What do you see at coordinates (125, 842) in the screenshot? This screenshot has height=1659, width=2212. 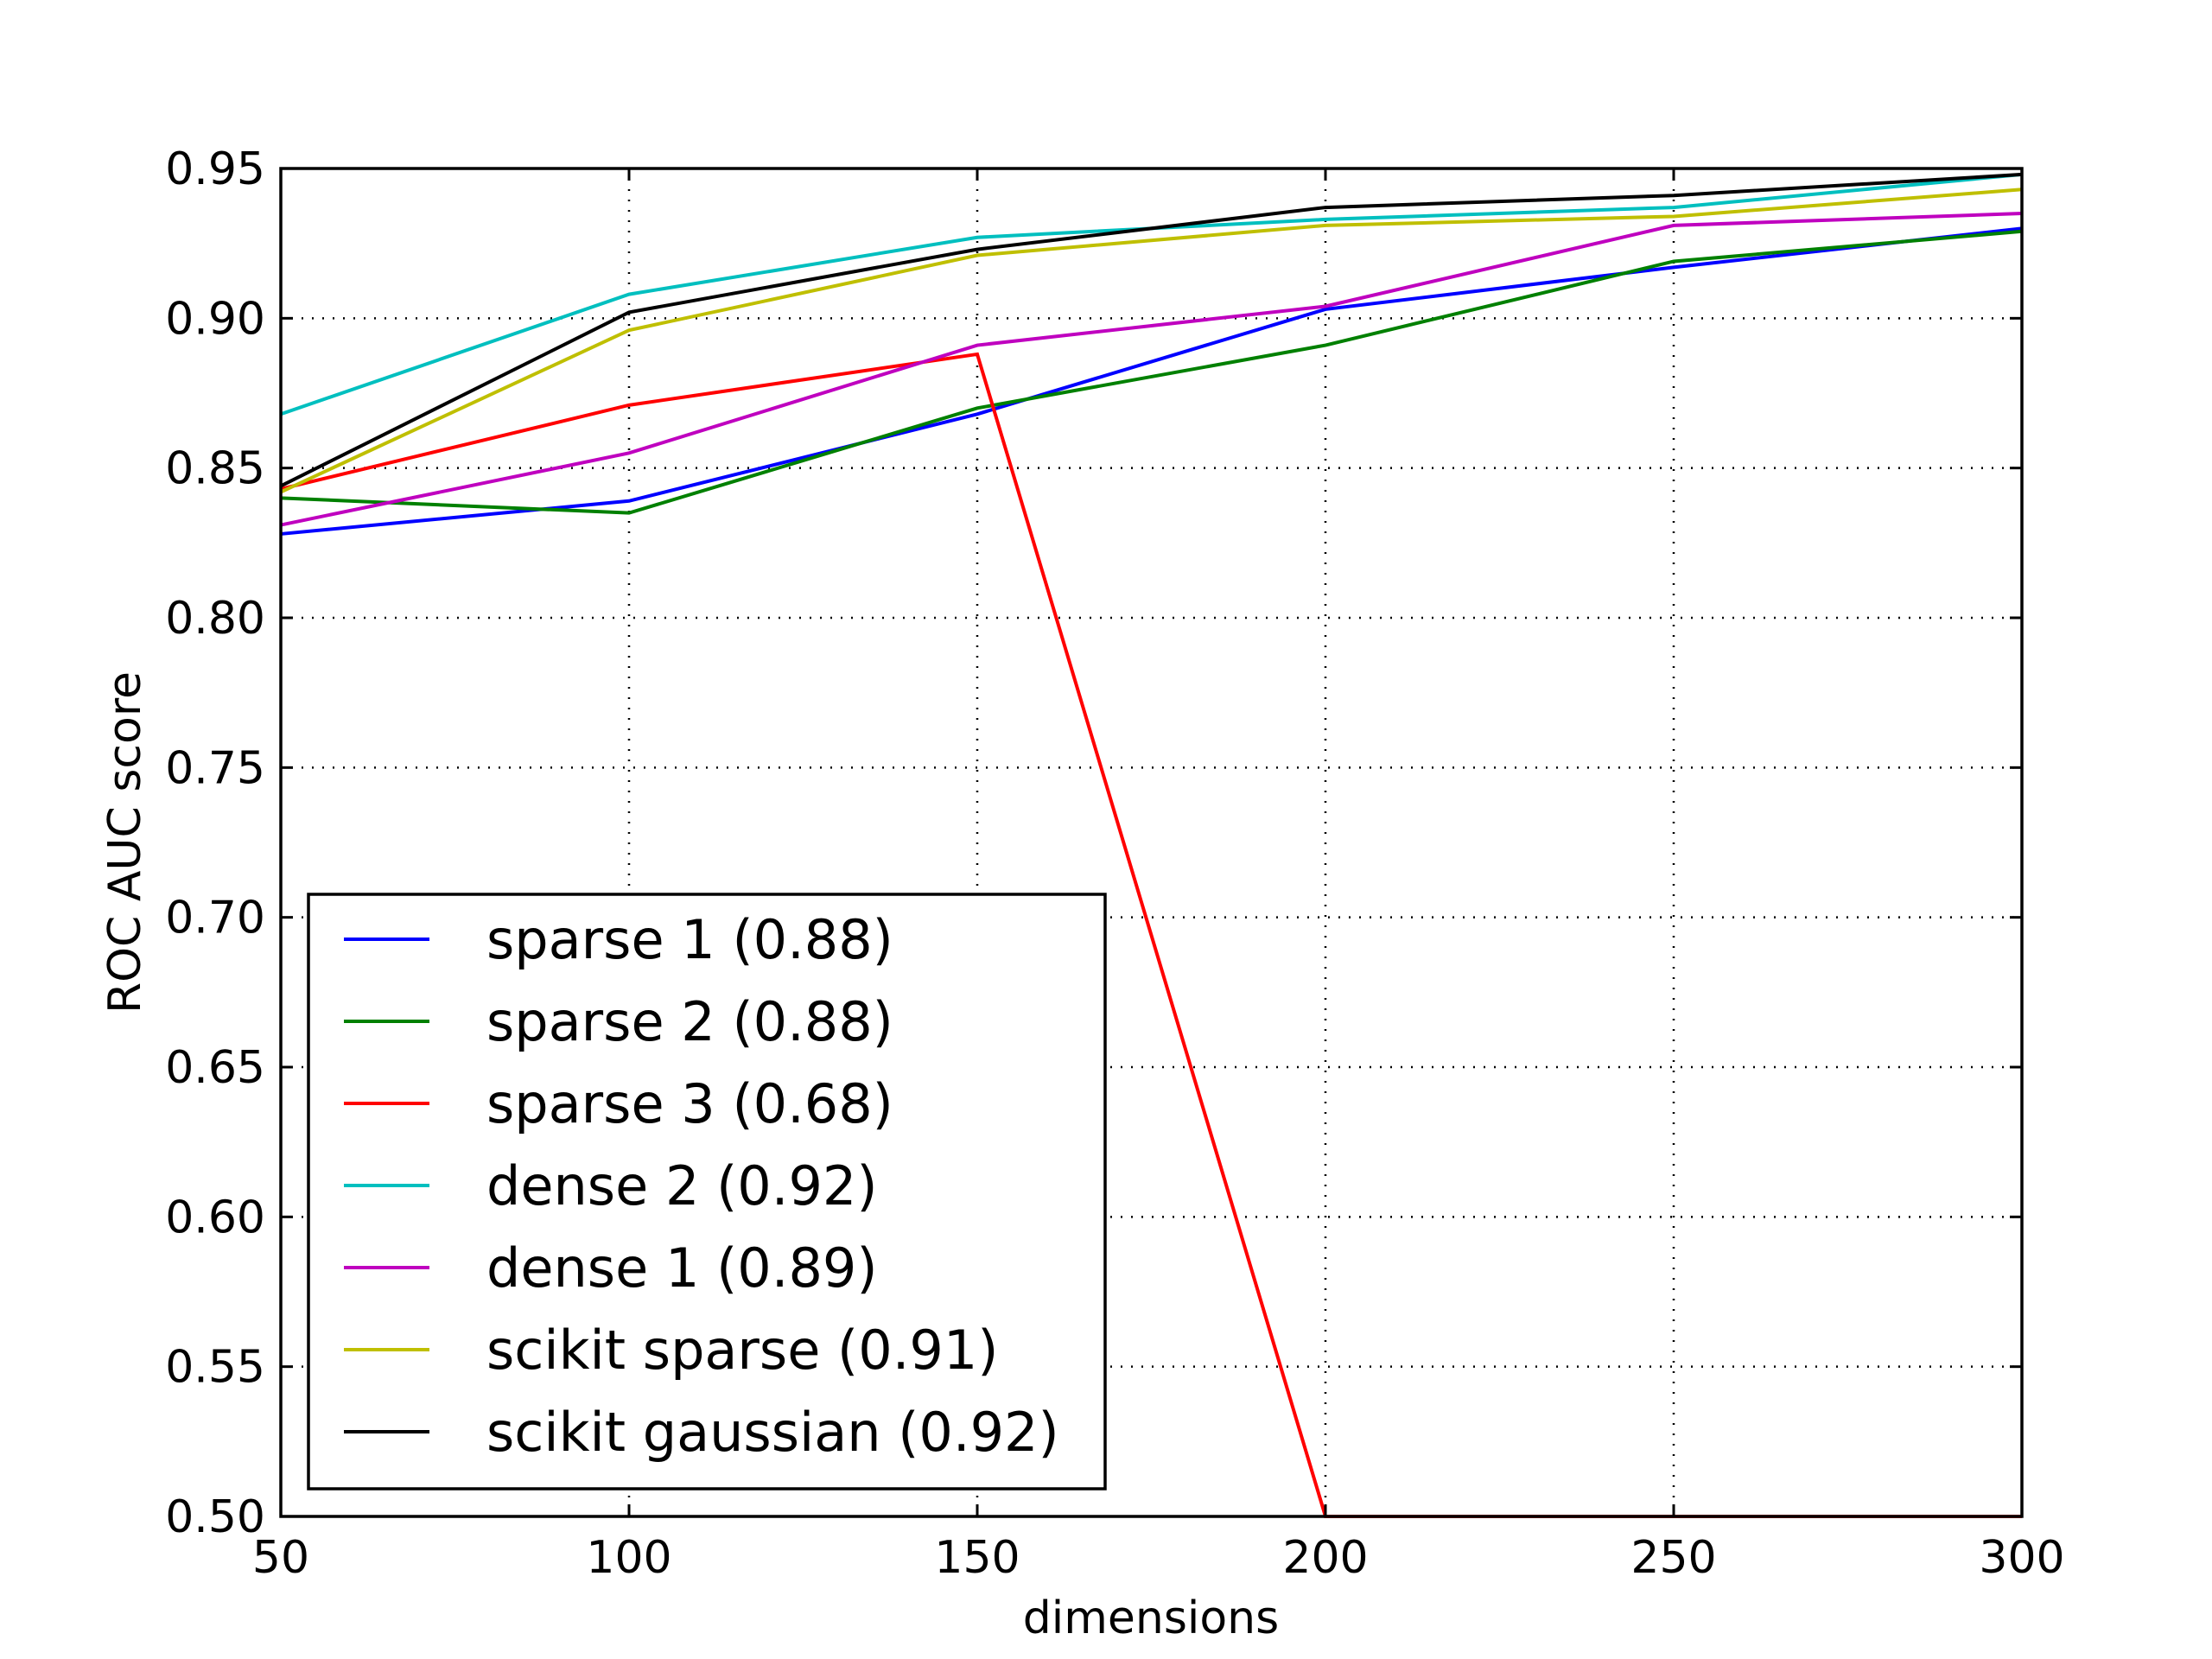 I see `y-axis-label: ROC AUC score` at bounding box center [125, 842].